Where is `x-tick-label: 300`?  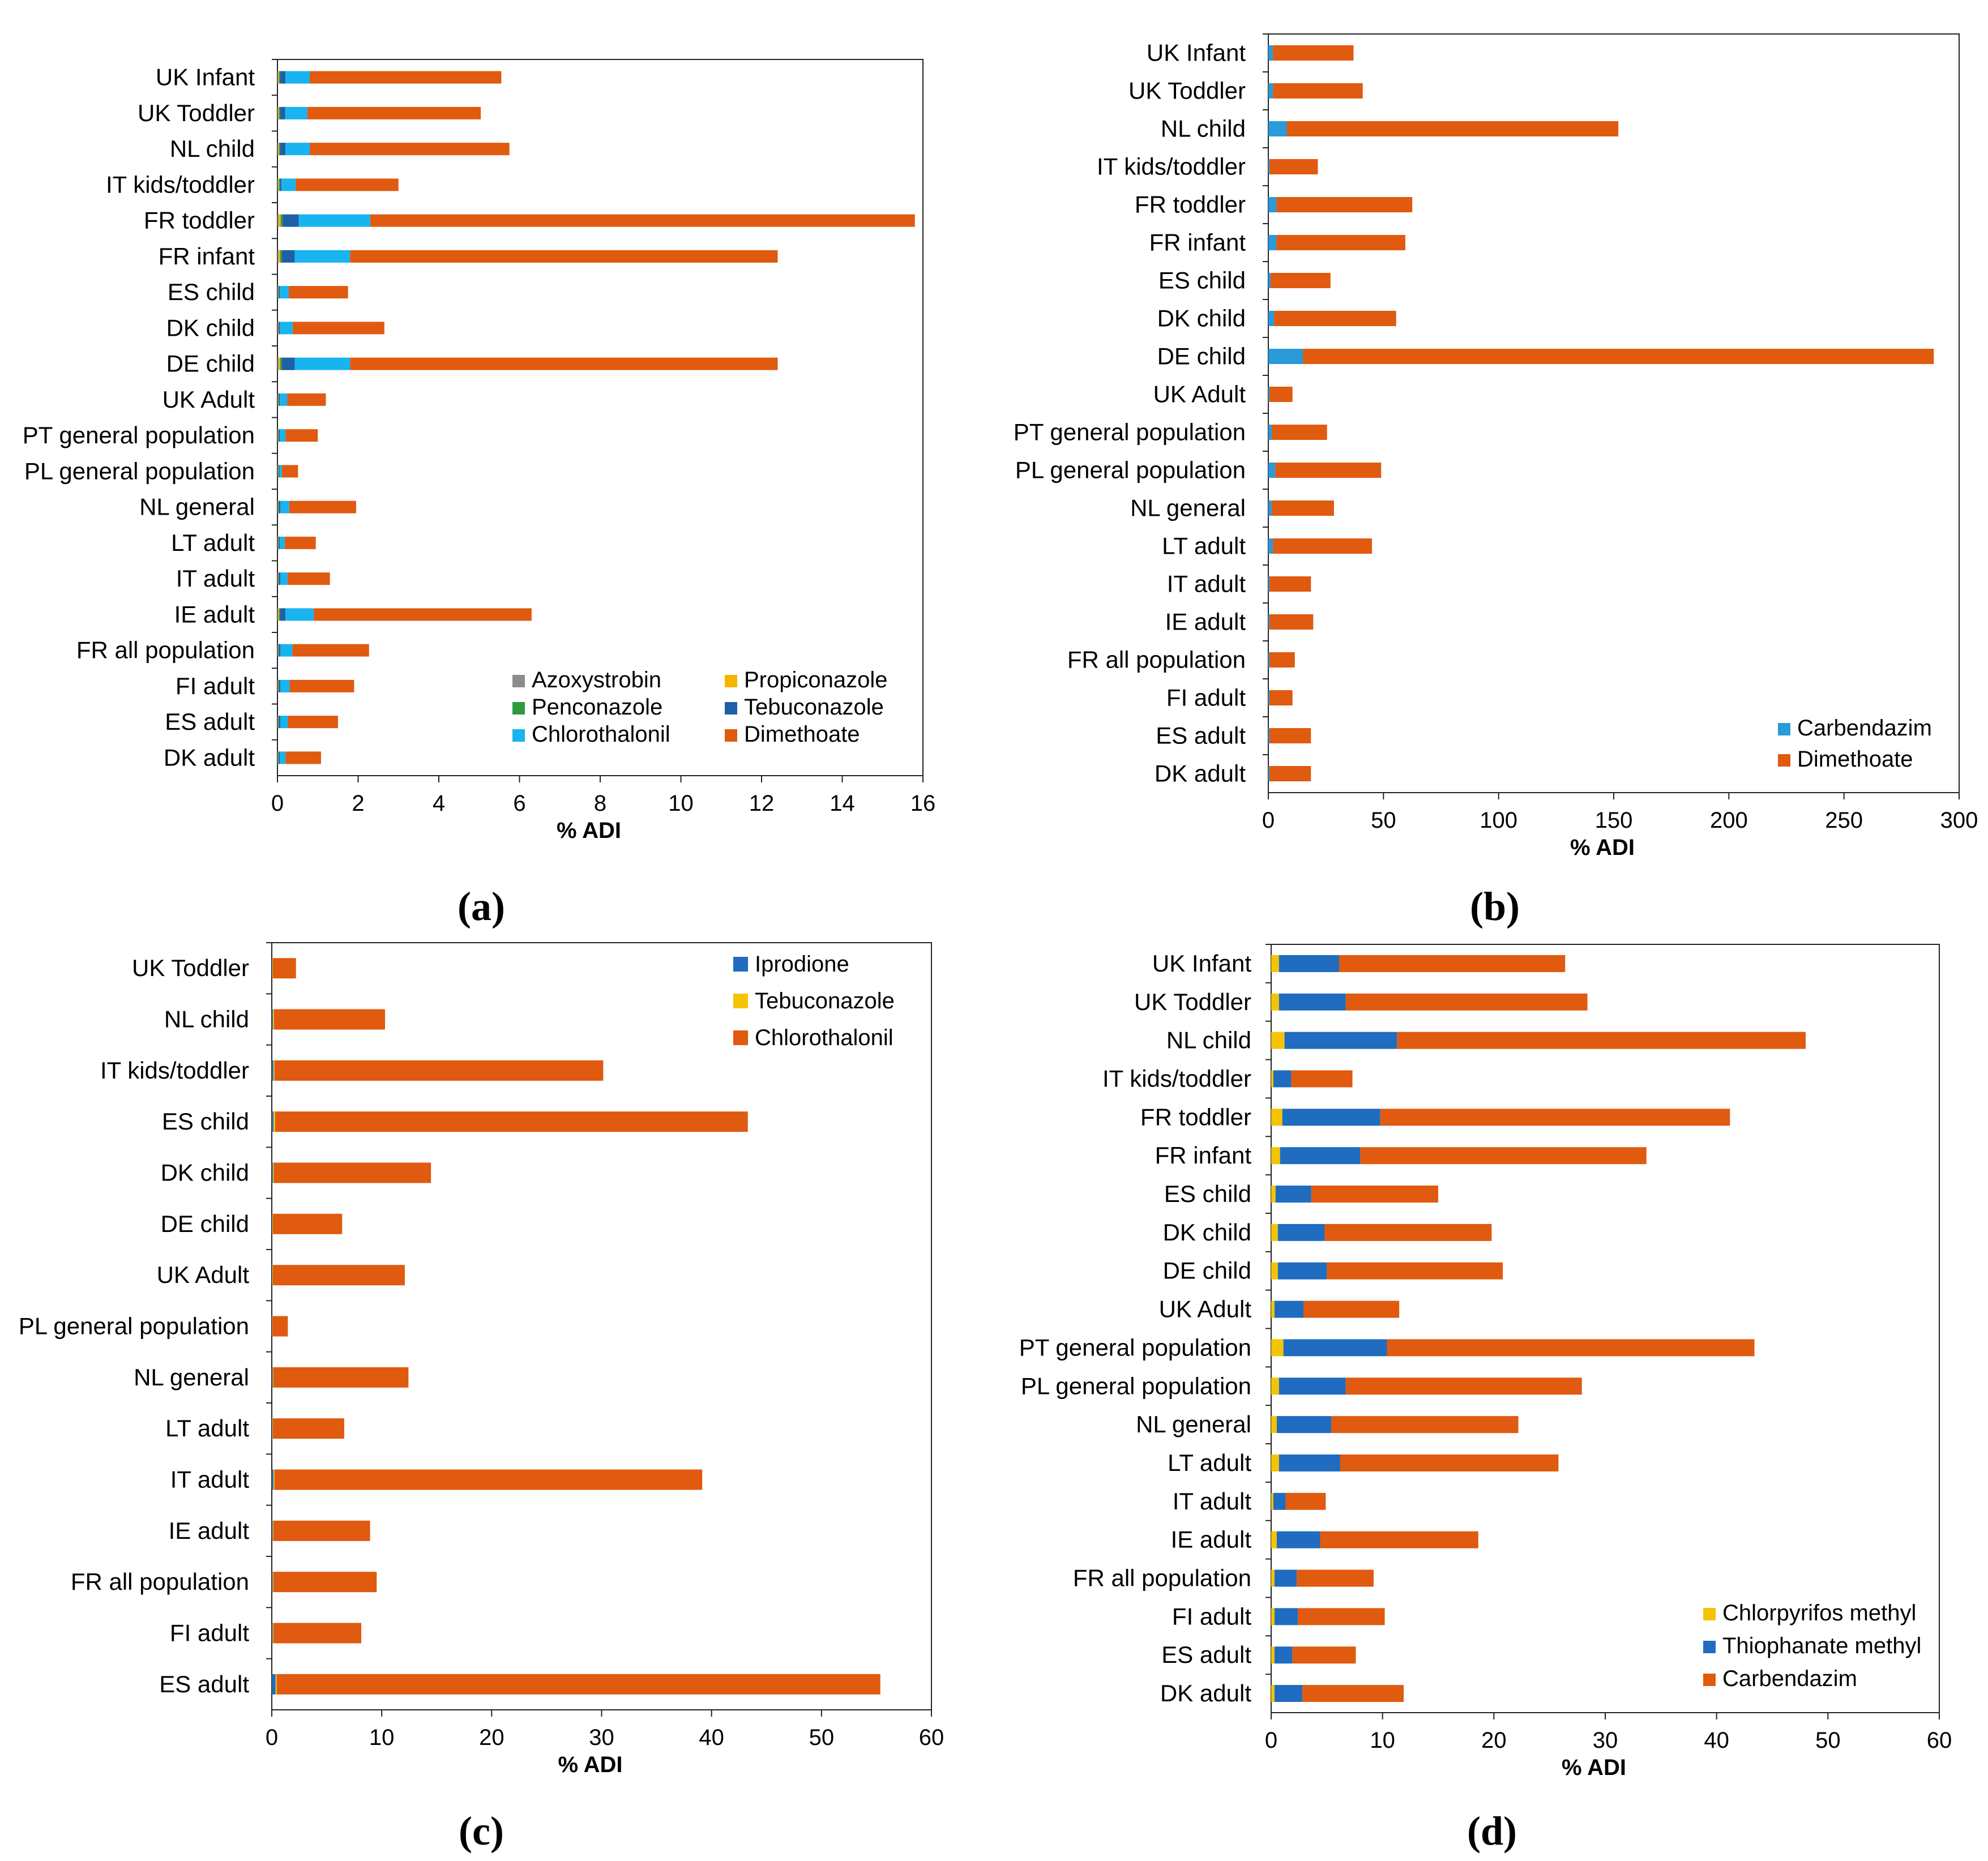
x-tick-label: 300 is located at coordinates (1959, 820).